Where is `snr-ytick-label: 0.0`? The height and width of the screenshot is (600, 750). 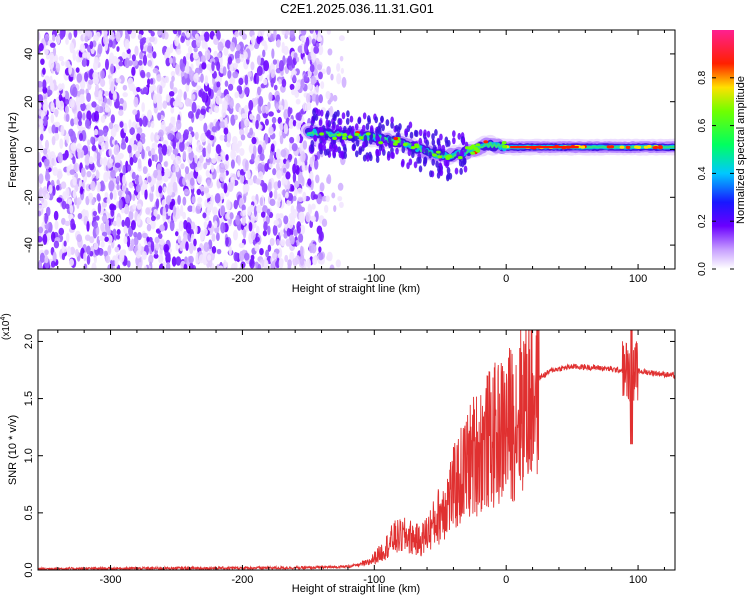
snr-ytick-label: 0.0 is located at coordinates (29, 569).